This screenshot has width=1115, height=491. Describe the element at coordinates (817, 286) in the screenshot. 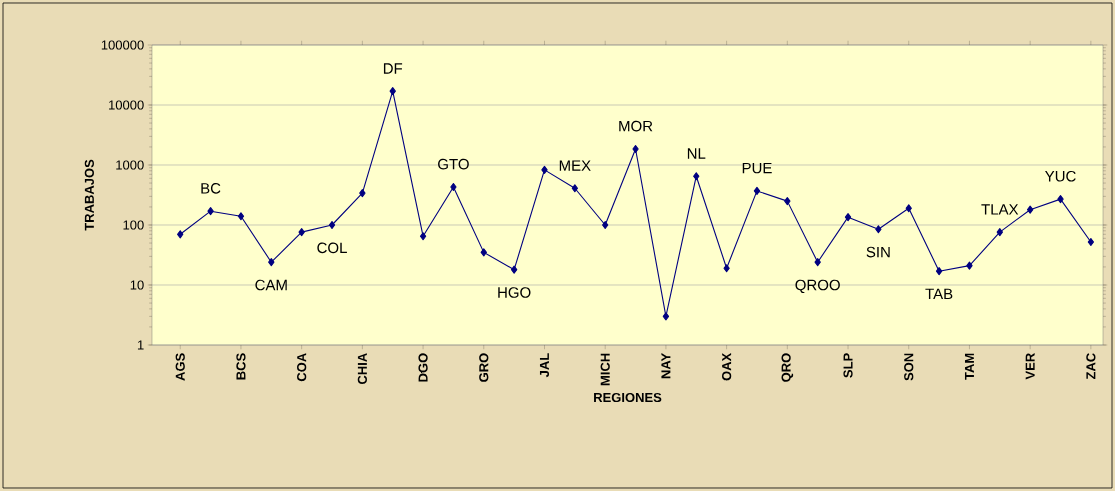

I see `annotation: QROO` at that location.